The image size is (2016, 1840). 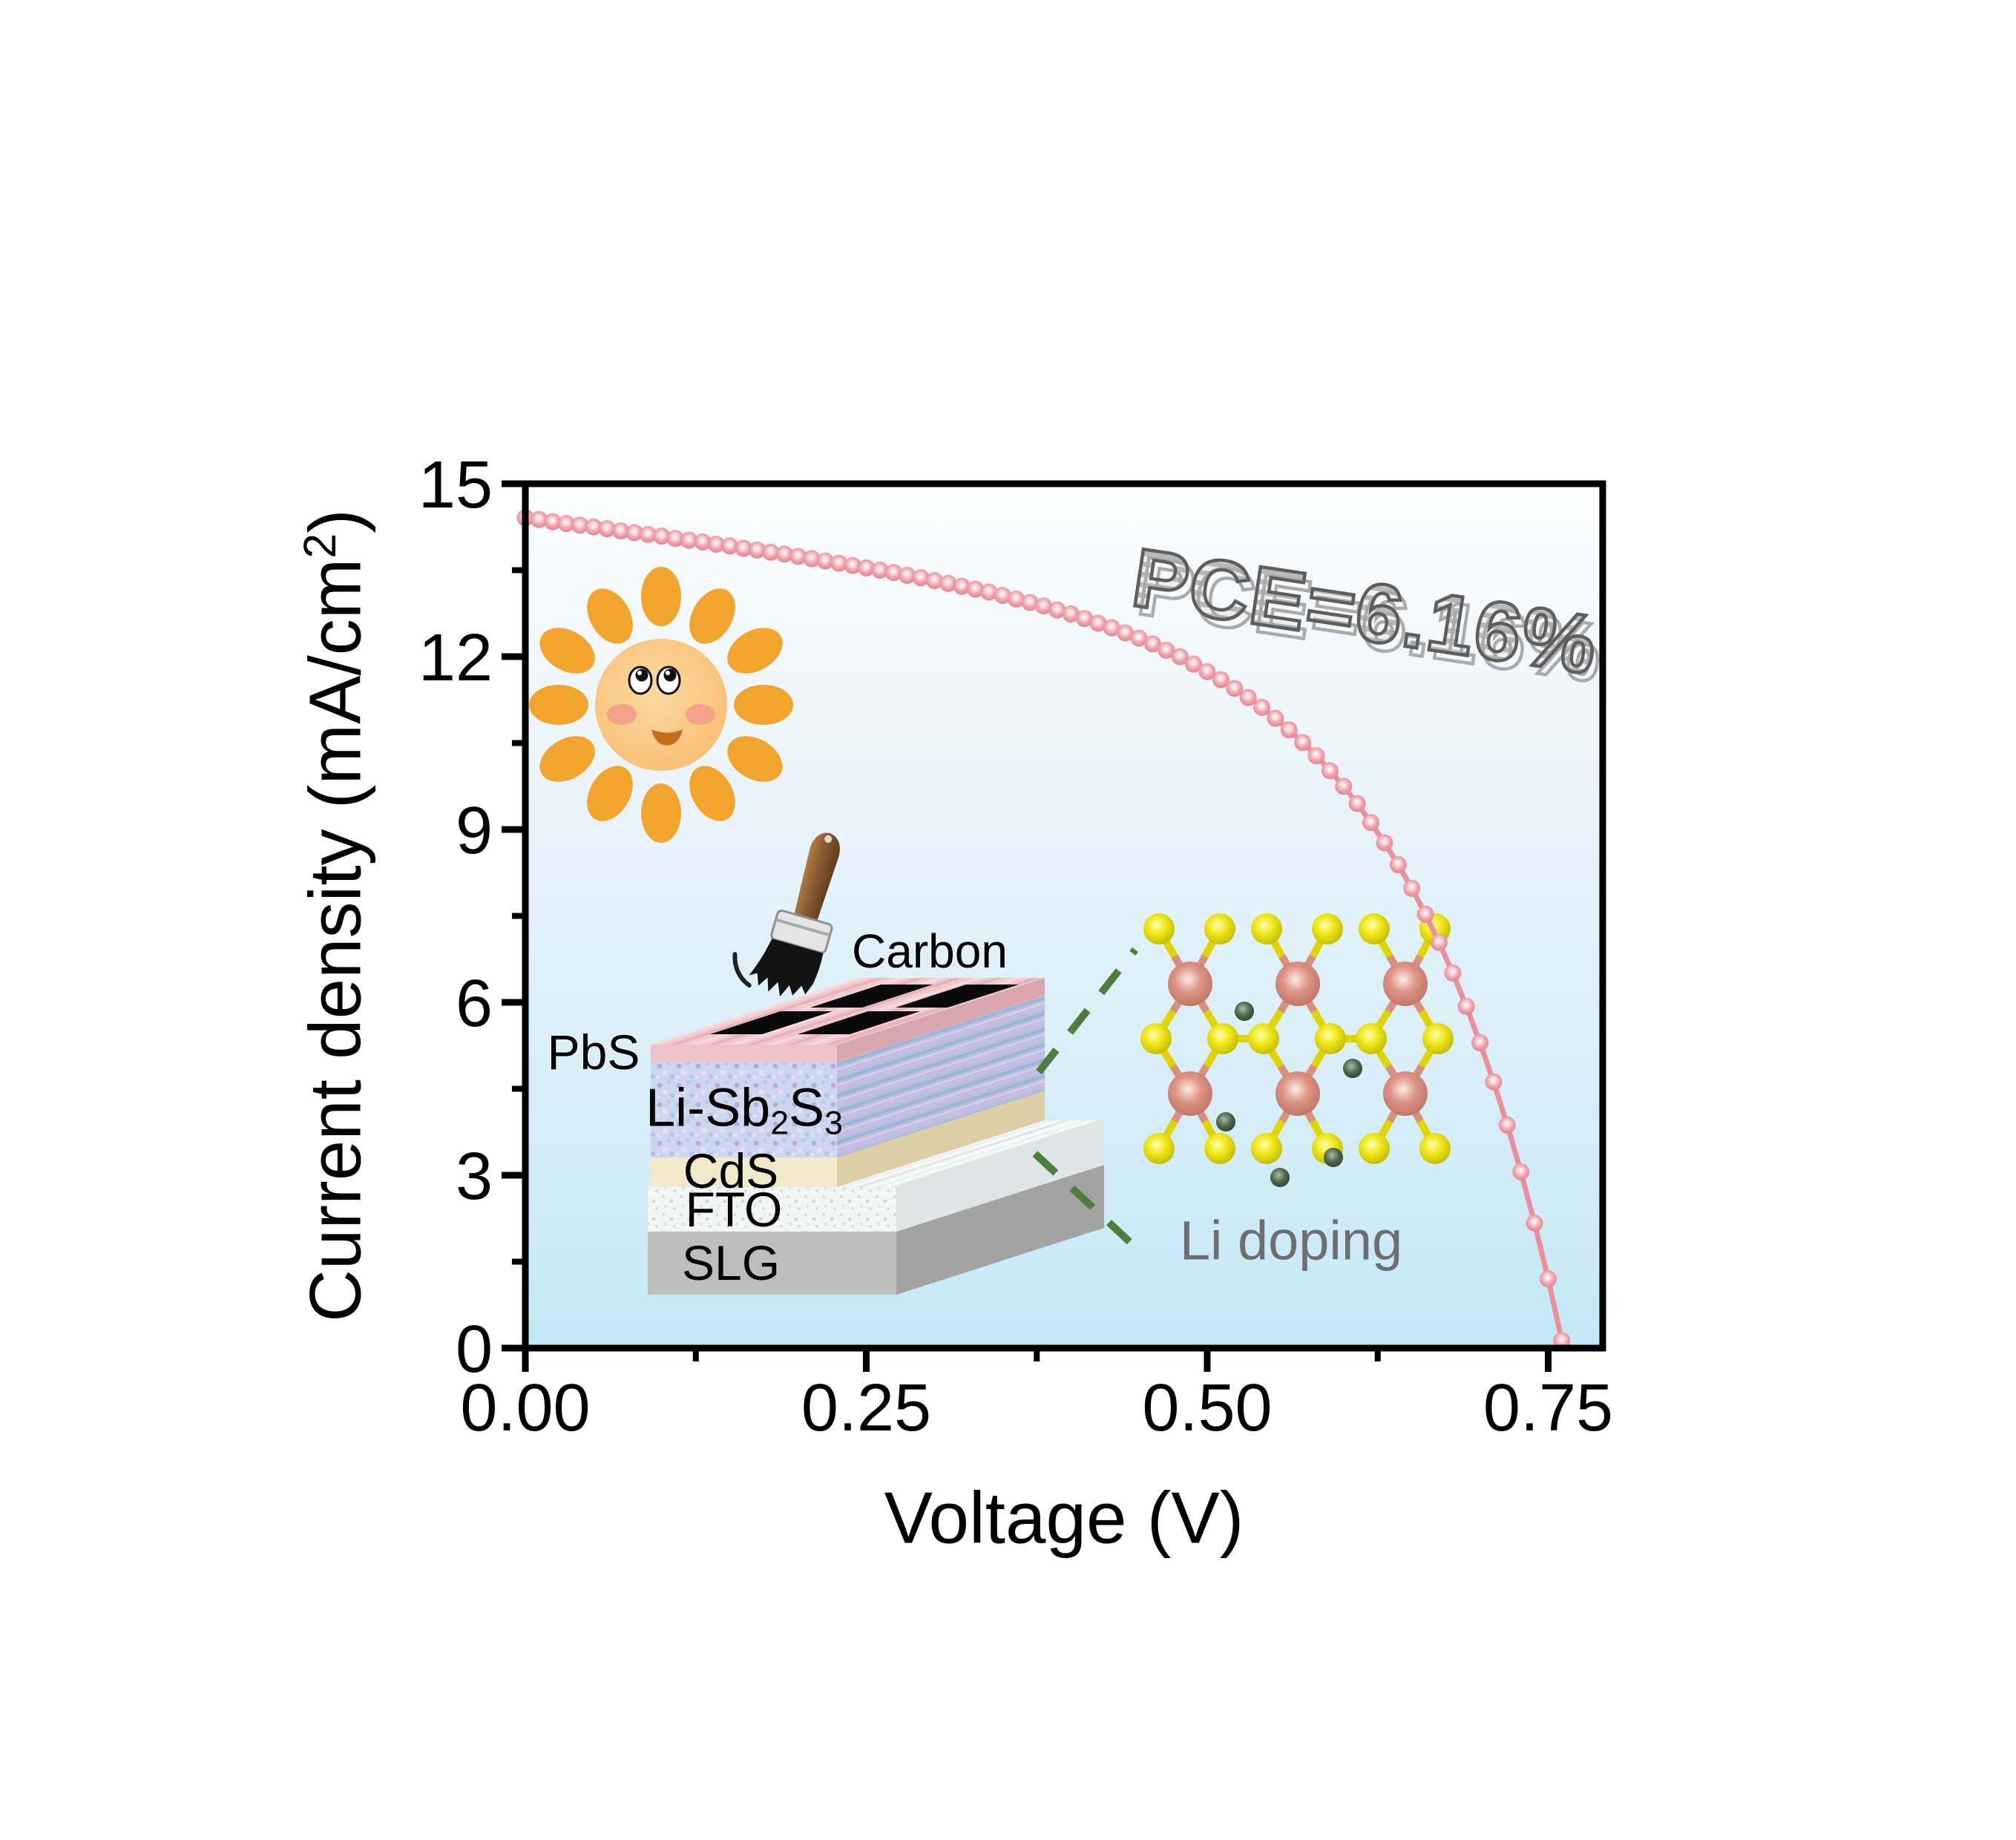 I want to click on pbs-side-face, so click(x=941, y=1020).